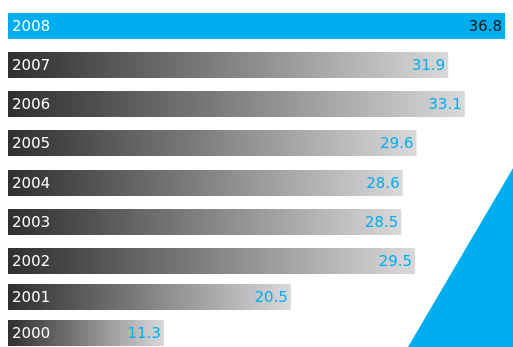 The height and width of the screenshot is (347, 513). Describe the element at coordinates (205, 183) in the screenshot. I see `bar-2004` at that location.